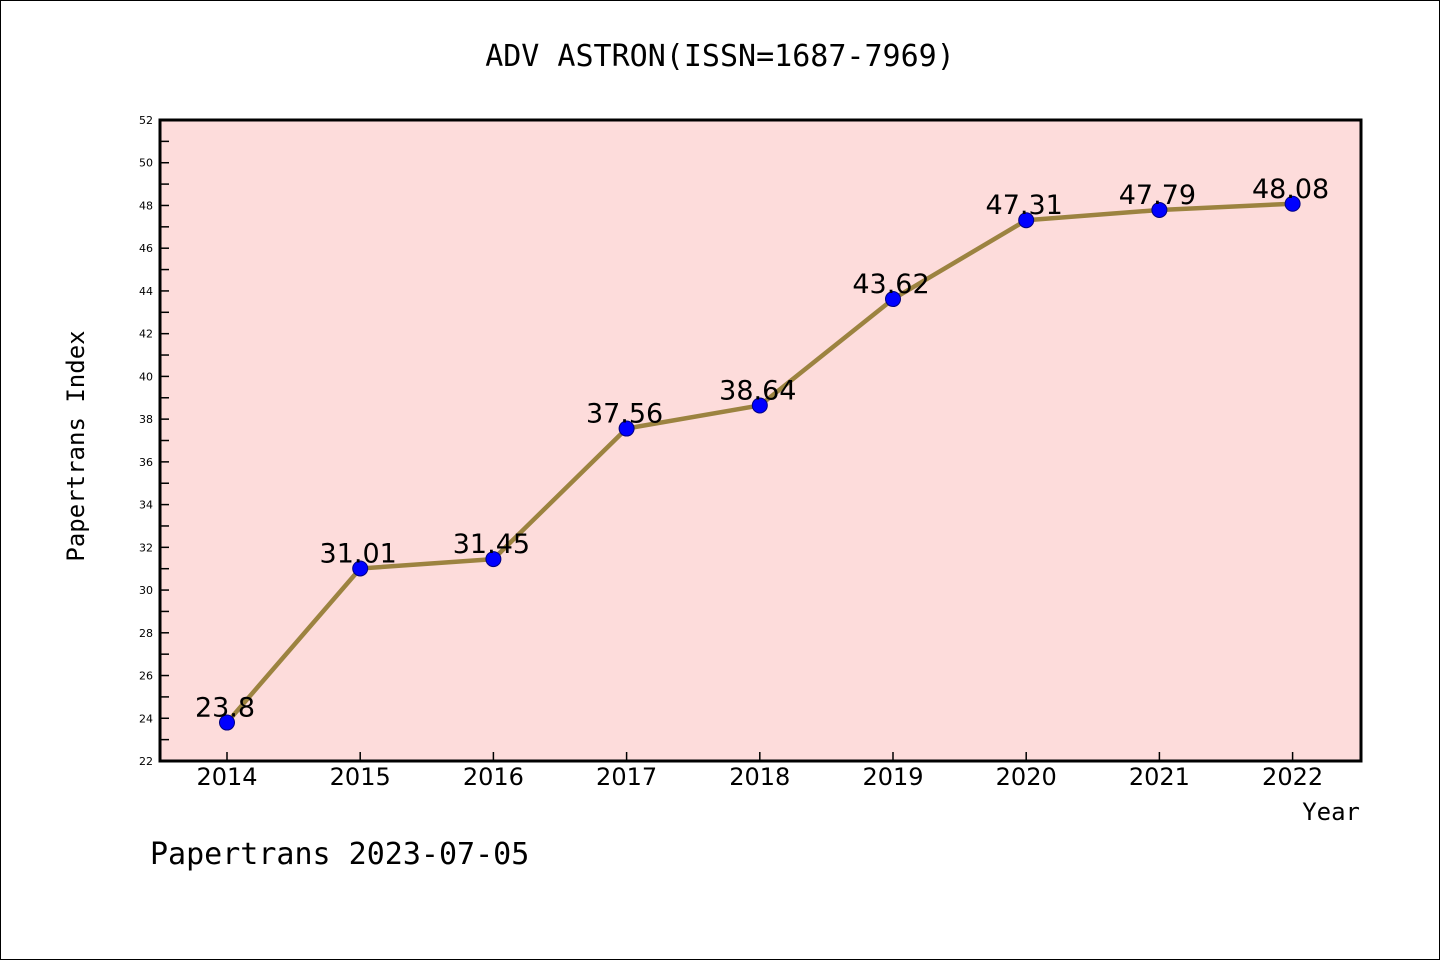 Image resolution: width=1440 pixels, height=960 pixels. What do you see at coordinates (757, 390) in the screenshot?
I see `data-label: 38.64` at bounding box center [757, 390].